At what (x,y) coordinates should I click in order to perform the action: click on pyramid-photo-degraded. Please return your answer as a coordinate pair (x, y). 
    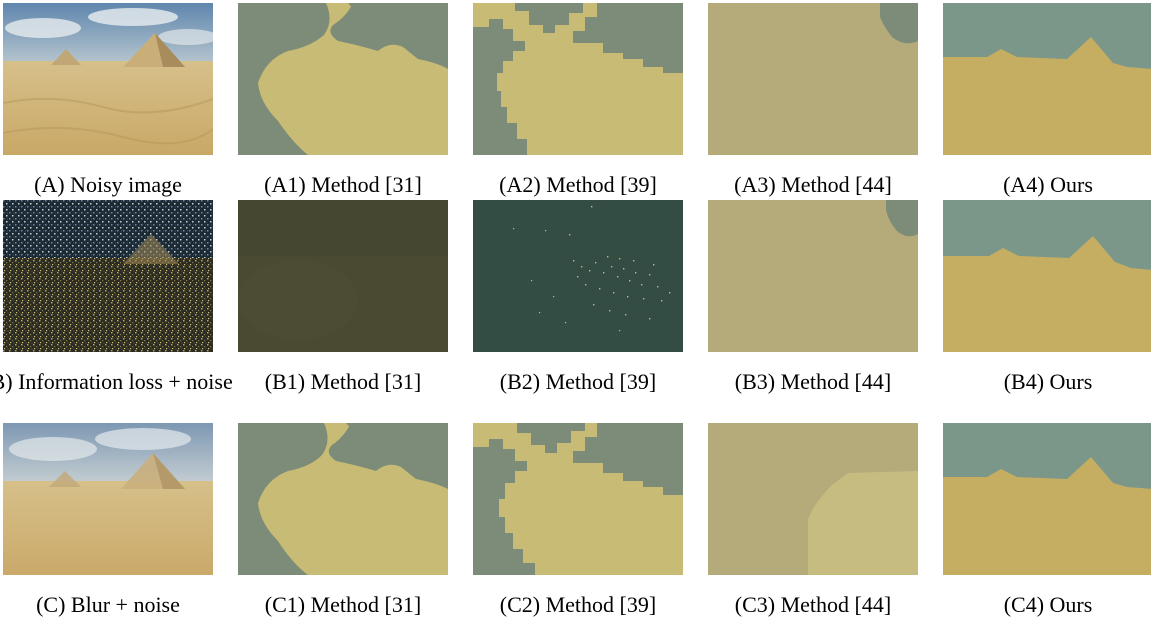
    Looking at the image, I should click on (108, 276).